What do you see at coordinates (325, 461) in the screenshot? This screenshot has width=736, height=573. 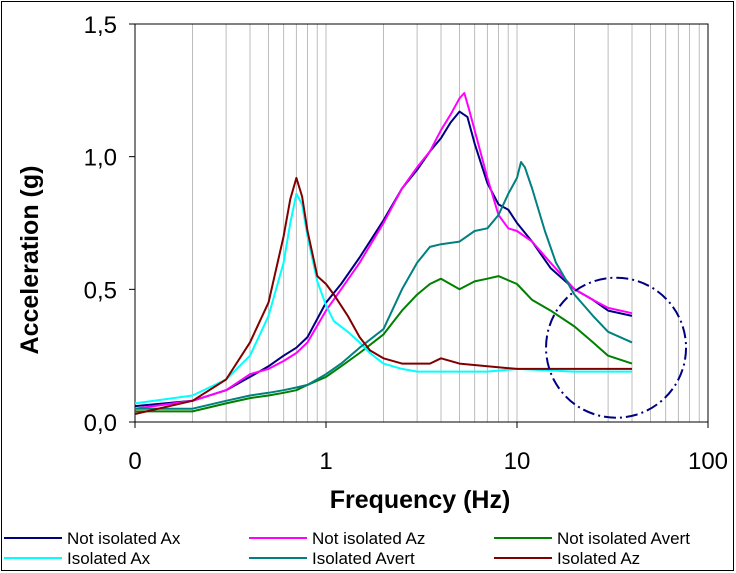 I see `x-tick-label: 1` at bounding box center [325, 461].